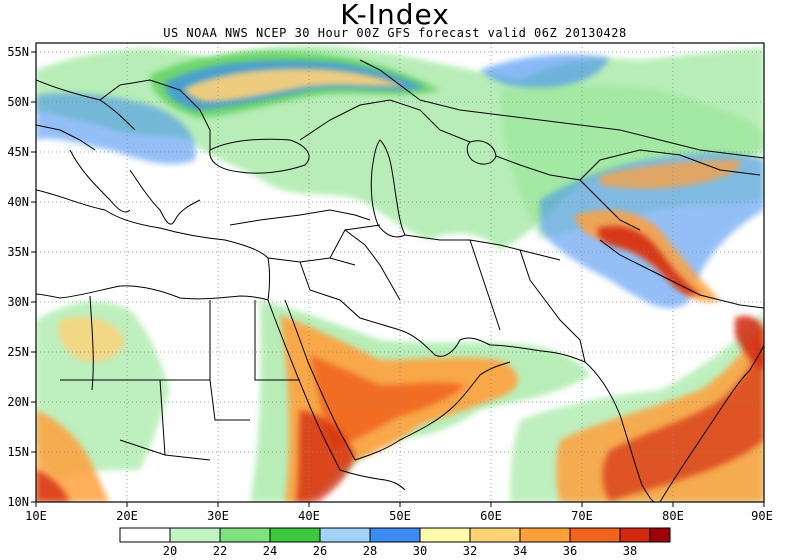  What do you see at coordinates (53, 486) in the screenshot?
I see `field-red-sahara` at bounding box center [53, 486].